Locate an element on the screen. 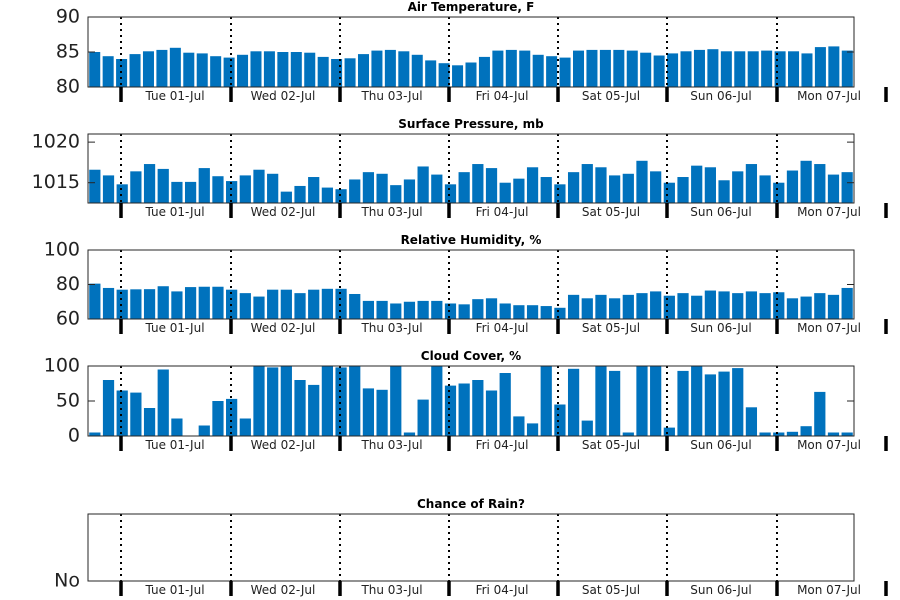 Image resolution: width=900 pixels, height=600 pixels. ytick-label: No is located at coordinates (67, 581).